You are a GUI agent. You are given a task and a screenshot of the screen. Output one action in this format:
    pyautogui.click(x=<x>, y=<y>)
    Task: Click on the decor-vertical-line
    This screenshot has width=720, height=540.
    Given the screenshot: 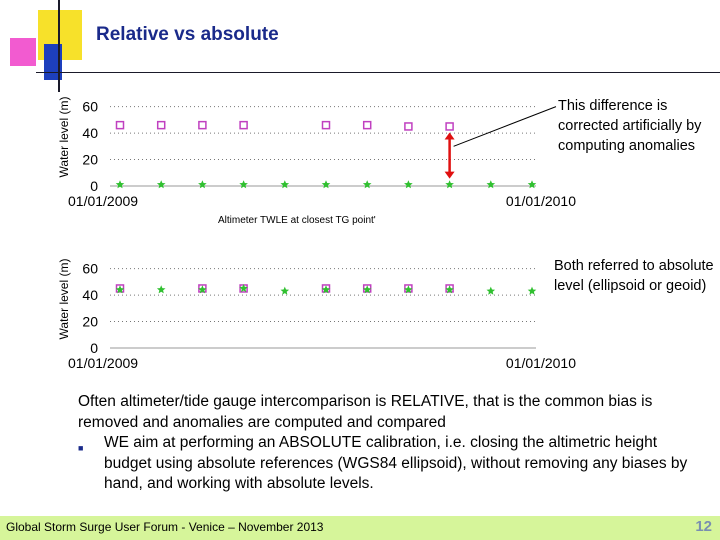 What is the action you would take?
    pyautogui.click(x=59, y=46)
    